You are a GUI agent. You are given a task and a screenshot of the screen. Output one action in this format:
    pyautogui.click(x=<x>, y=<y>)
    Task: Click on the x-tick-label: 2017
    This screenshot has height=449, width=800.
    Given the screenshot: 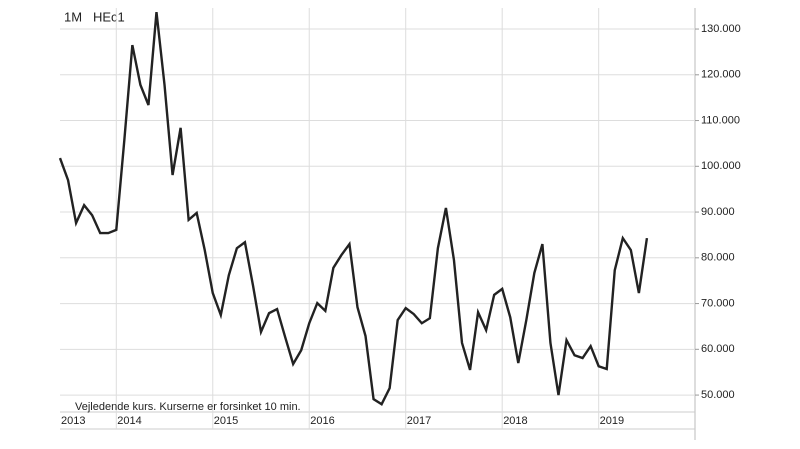 What is the action you would take?
    pyautogui.click(x=419, y=421)
    